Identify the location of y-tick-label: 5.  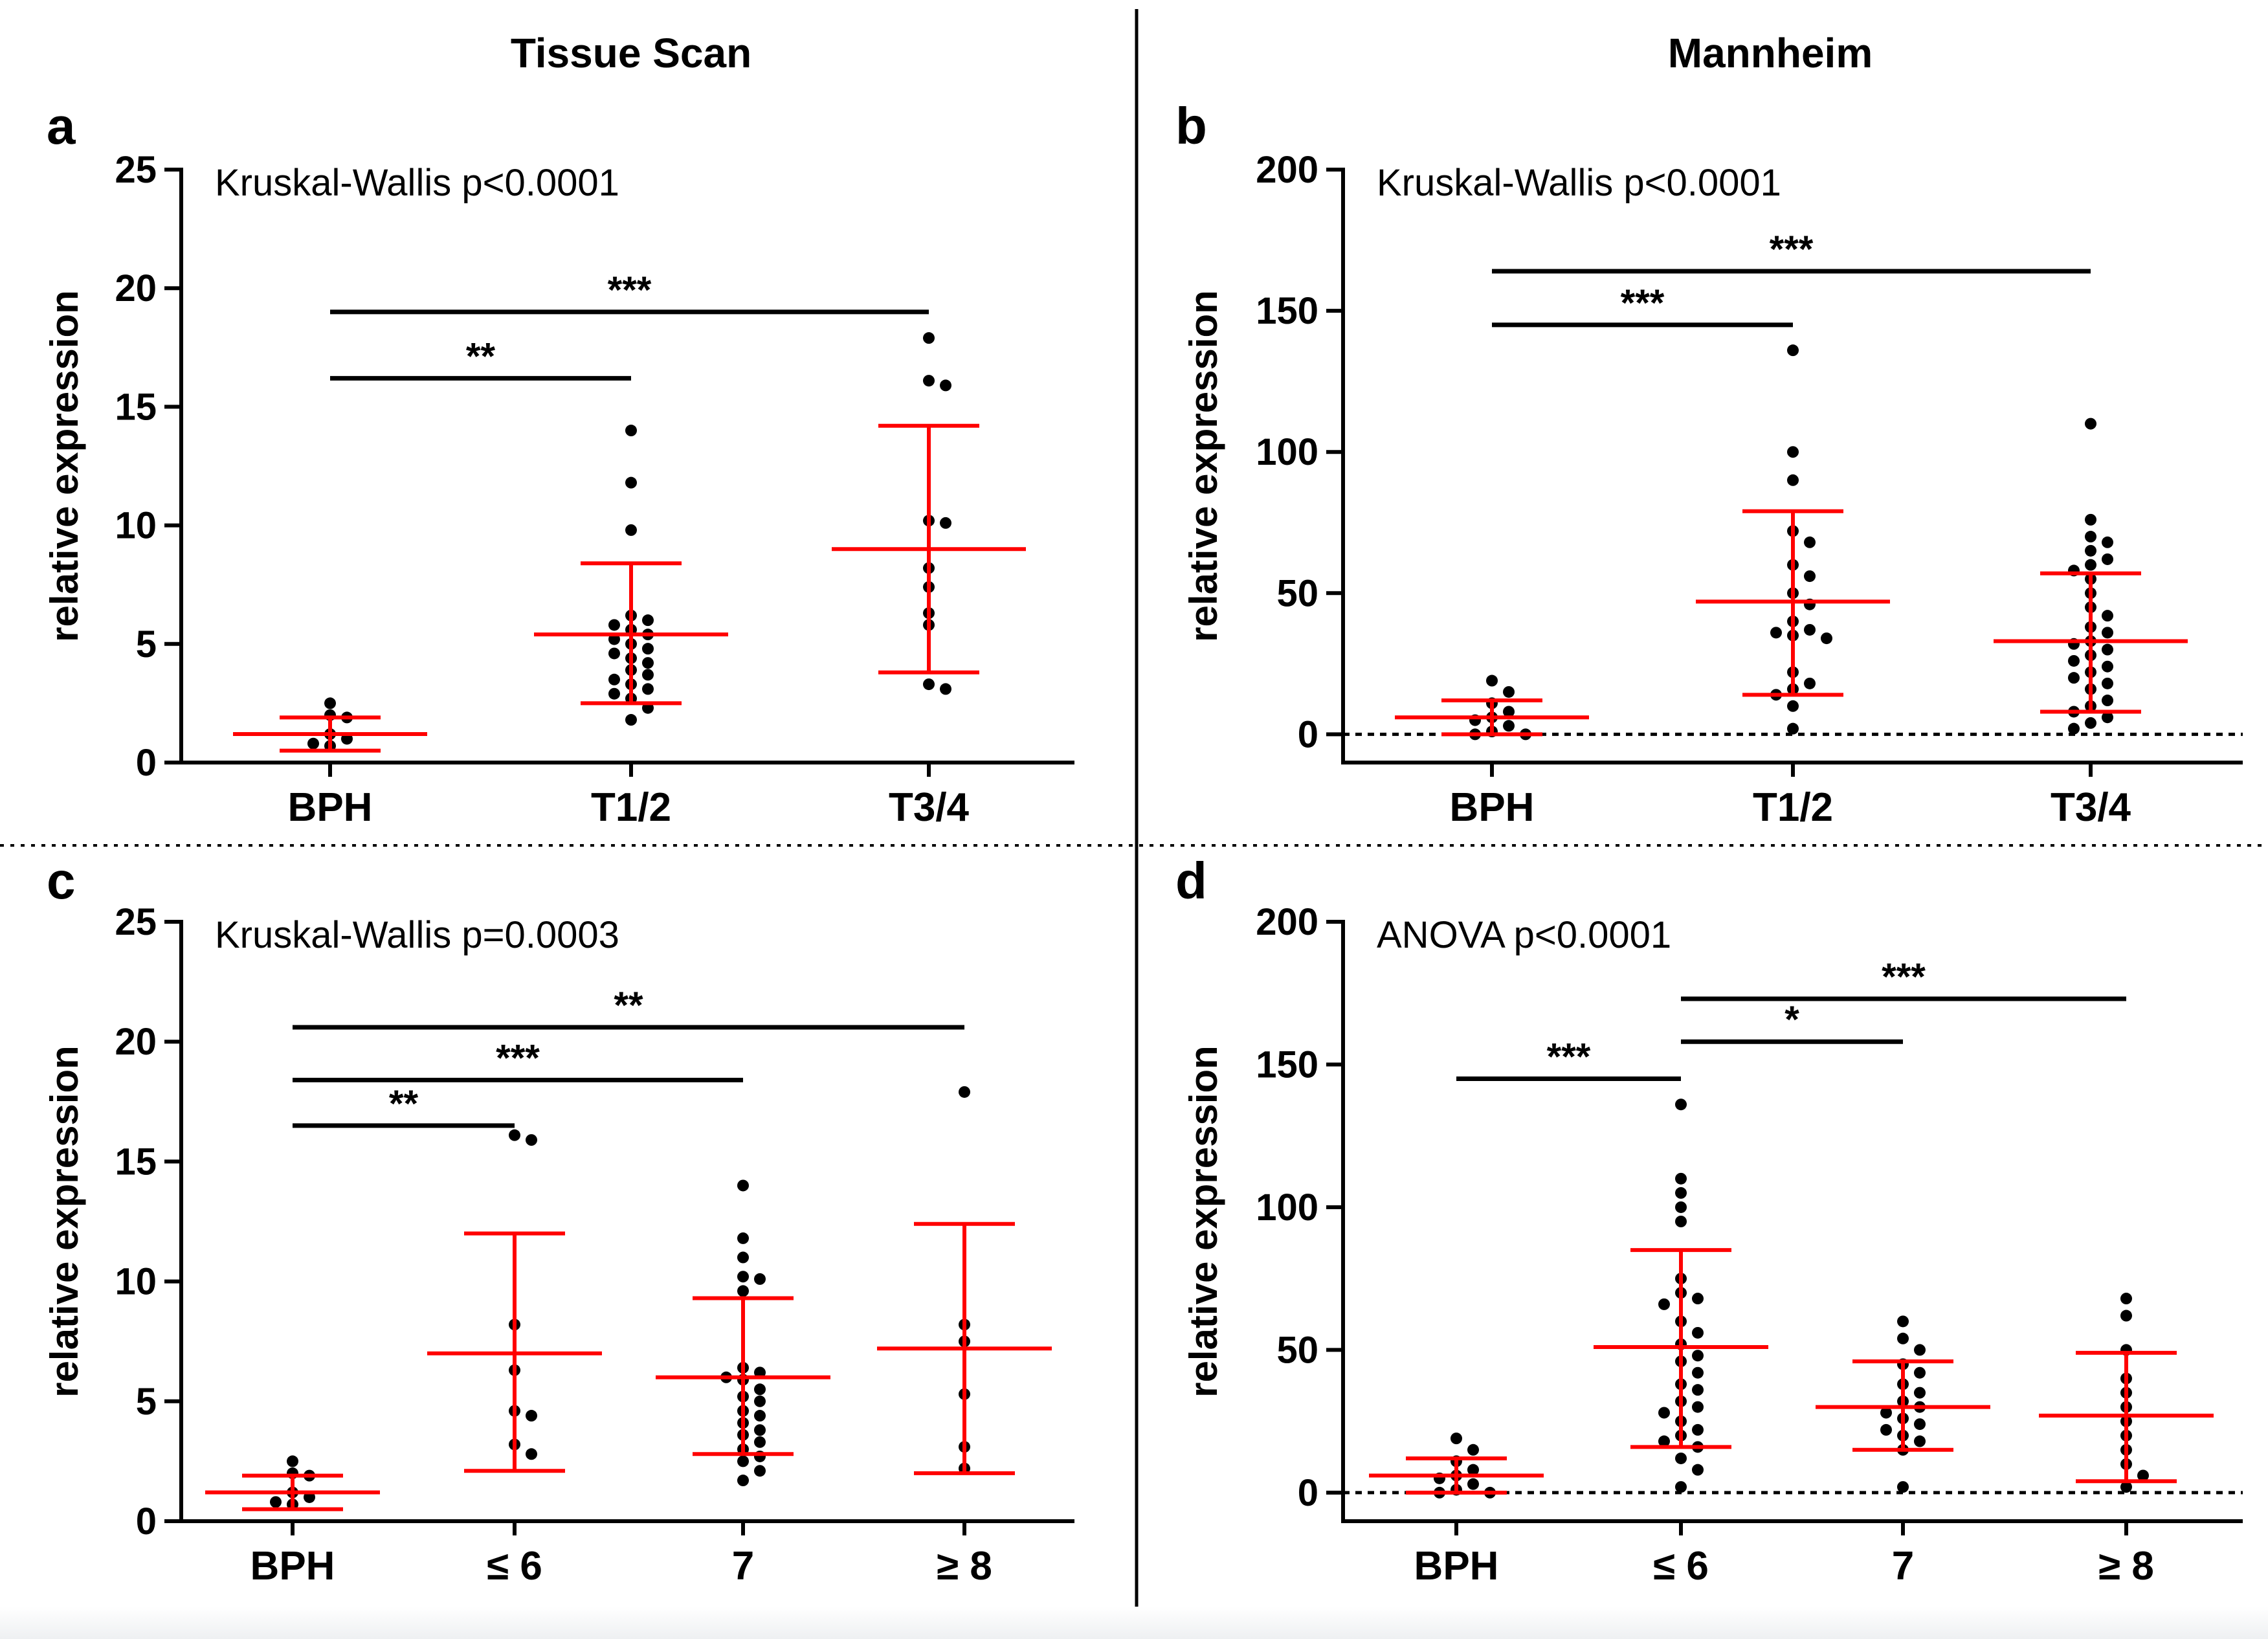
(146, 1402).